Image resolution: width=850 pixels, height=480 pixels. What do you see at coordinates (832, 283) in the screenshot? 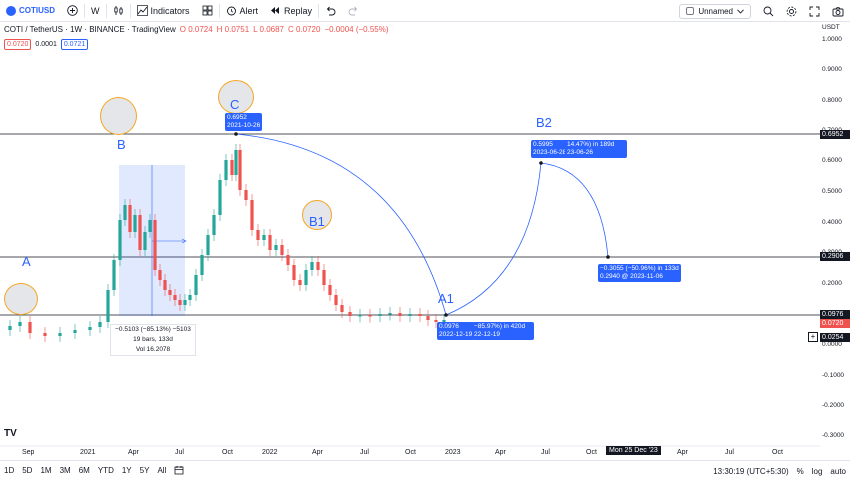
I see `price-tick: 0.2000` at bounding box center [832, 283].